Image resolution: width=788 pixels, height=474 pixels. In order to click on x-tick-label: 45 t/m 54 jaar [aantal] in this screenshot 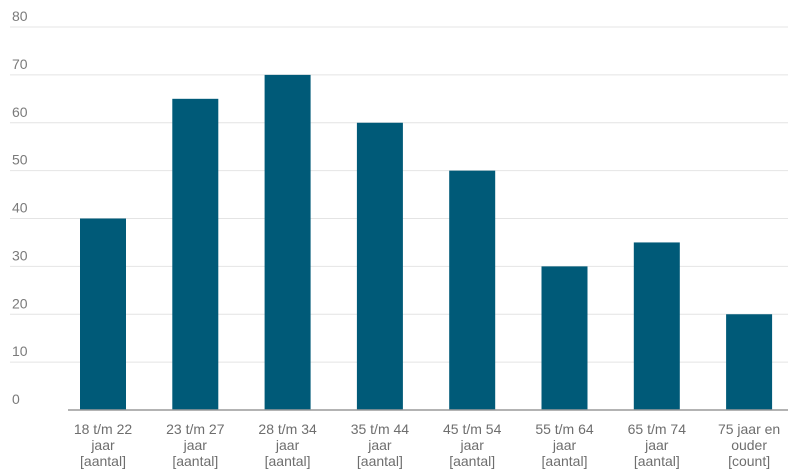, I will do `click(472, 445)`.